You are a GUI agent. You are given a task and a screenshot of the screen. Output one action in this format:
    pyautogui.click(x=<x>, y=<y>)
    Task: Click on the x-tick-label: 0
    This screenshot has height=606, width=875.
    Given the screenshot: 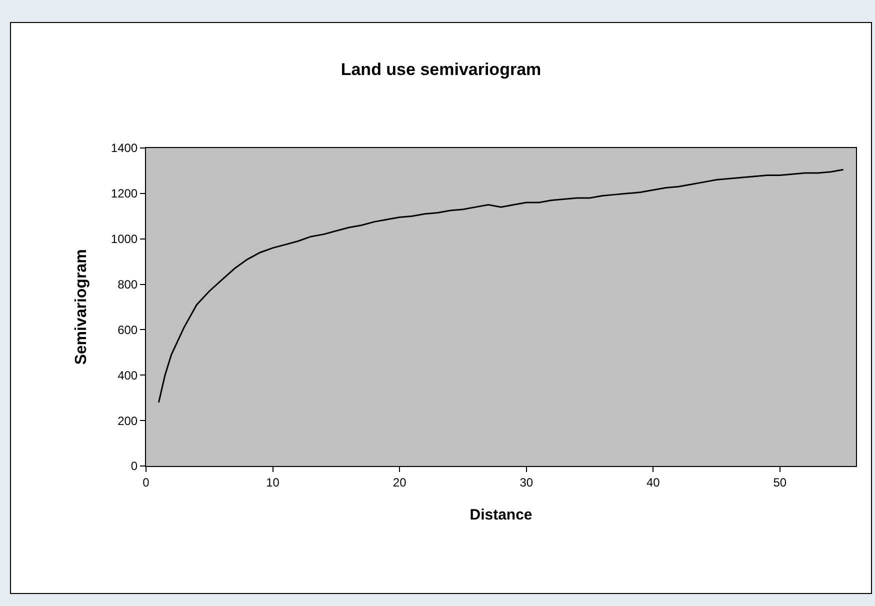 What is the action you would take?
    pyautogui.click(x=146, y=482)
    